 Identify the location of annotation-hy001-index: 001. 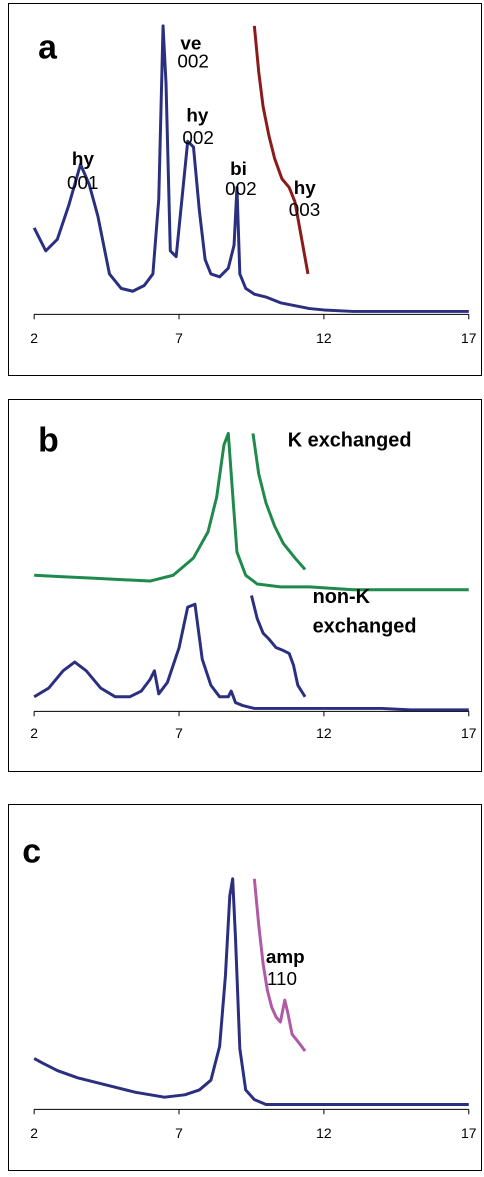
(82, 183).